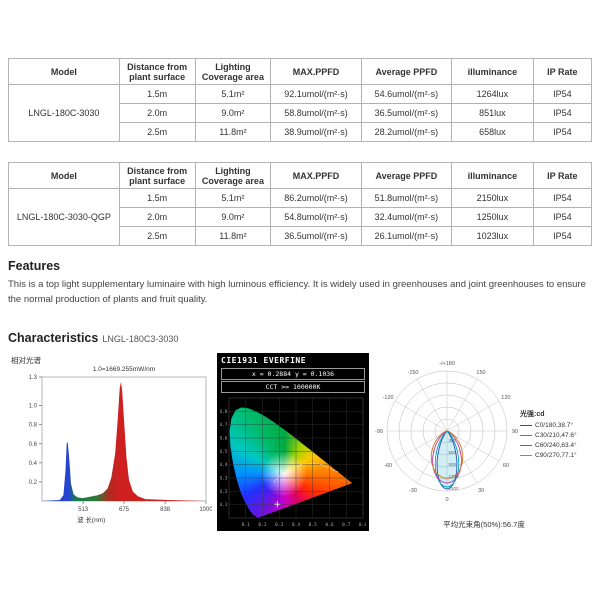  Describe the element at coordinates (53, 338) in the screenshot. I see `characteristics-title: Characteristics` at that location.